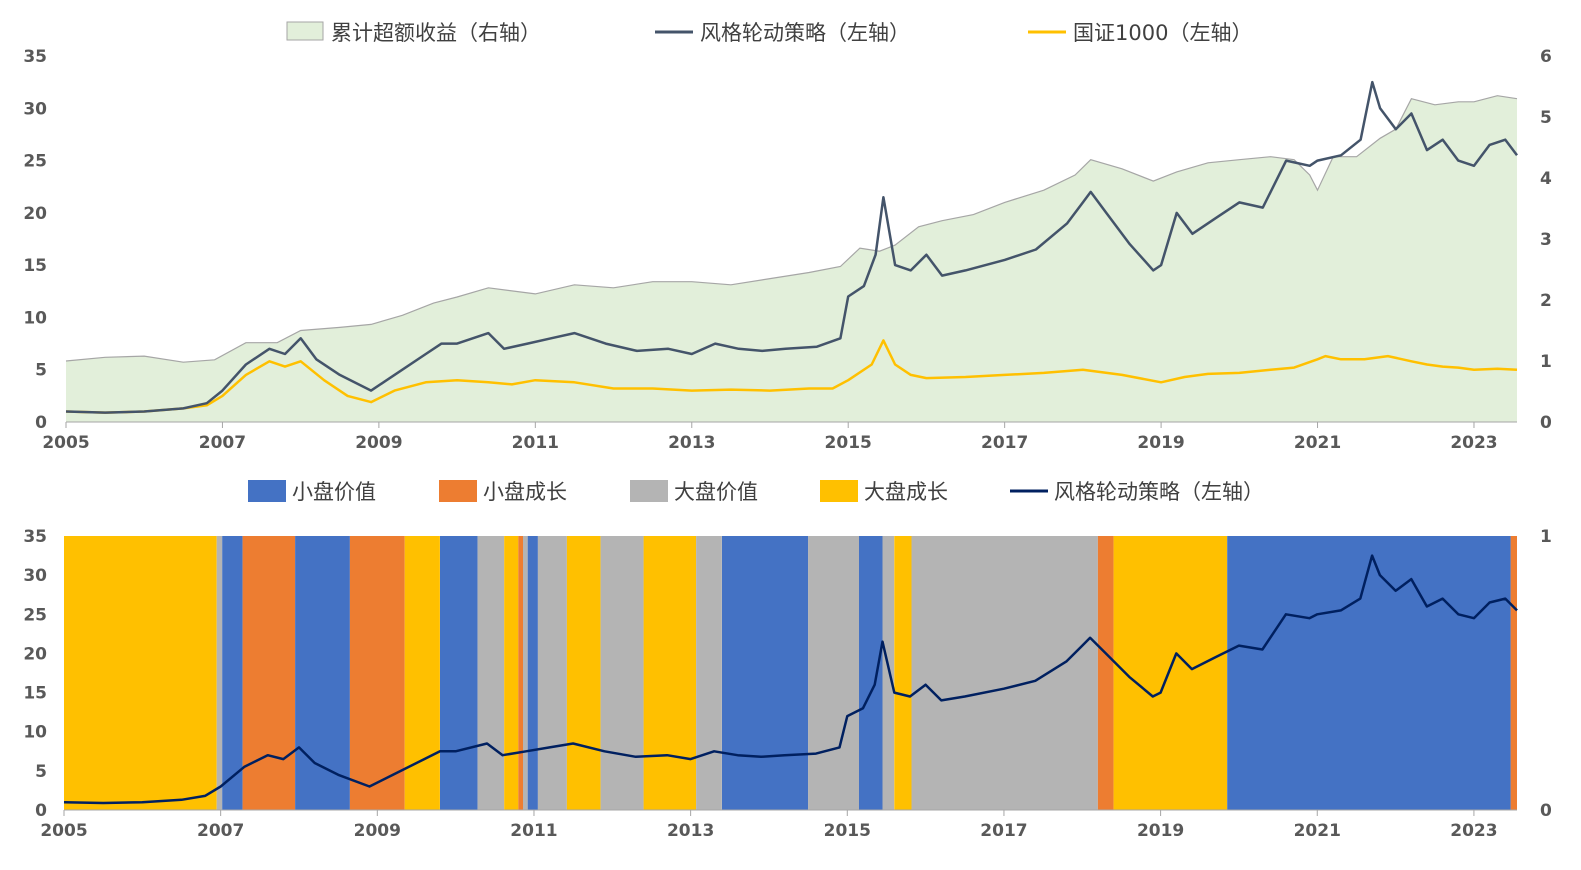  I want to click on legend-label-index: 国证1000（左轴）, so click(1162, 33).